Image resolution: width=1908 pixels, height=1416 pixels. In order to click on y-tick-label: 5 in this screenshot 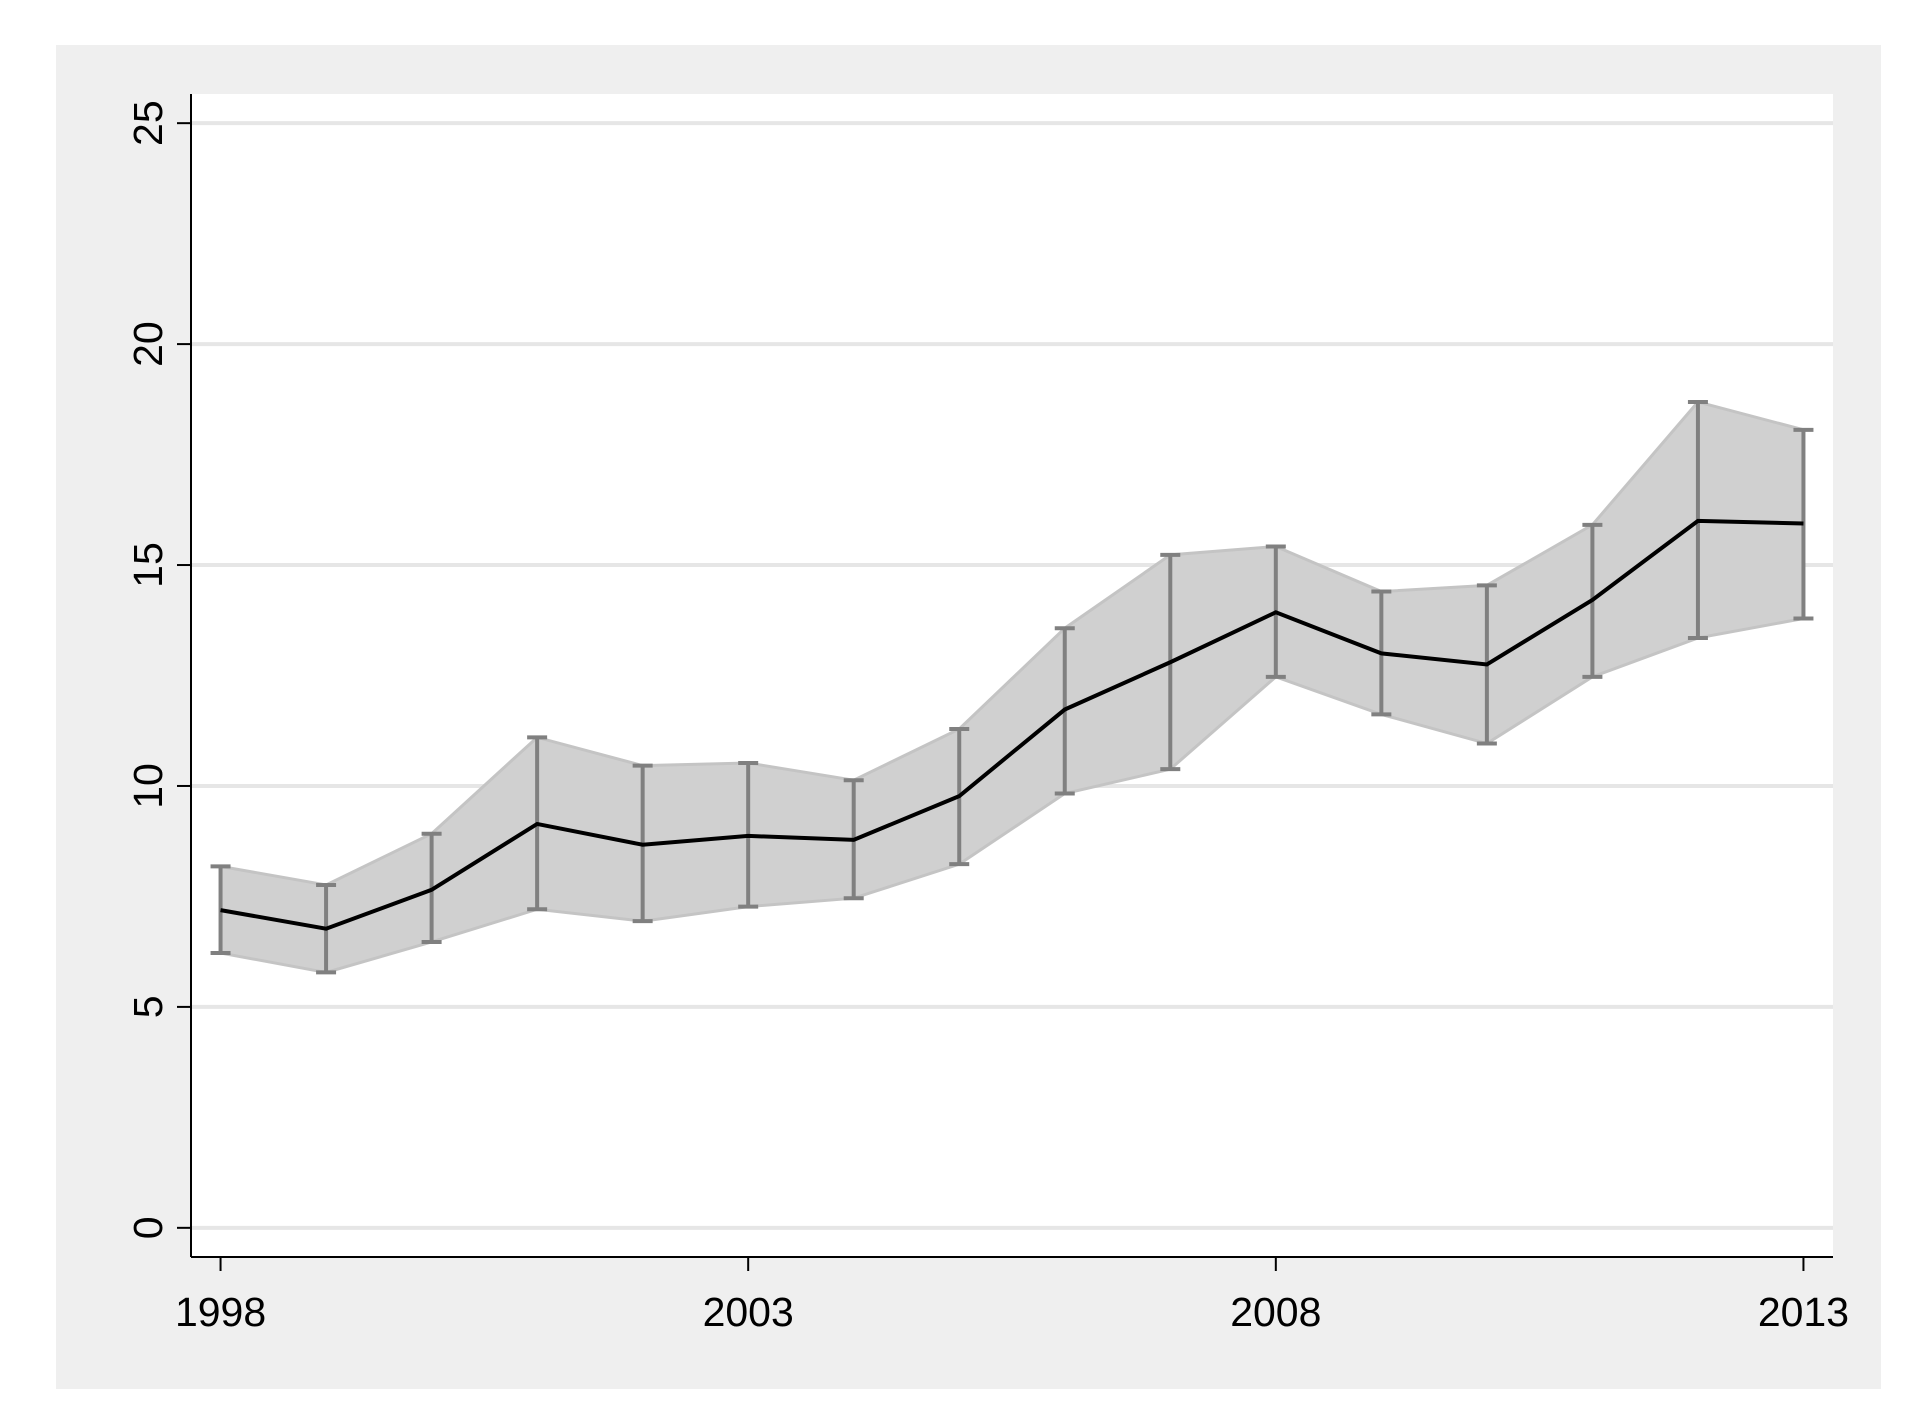, I will do `click(148, 1006)`.